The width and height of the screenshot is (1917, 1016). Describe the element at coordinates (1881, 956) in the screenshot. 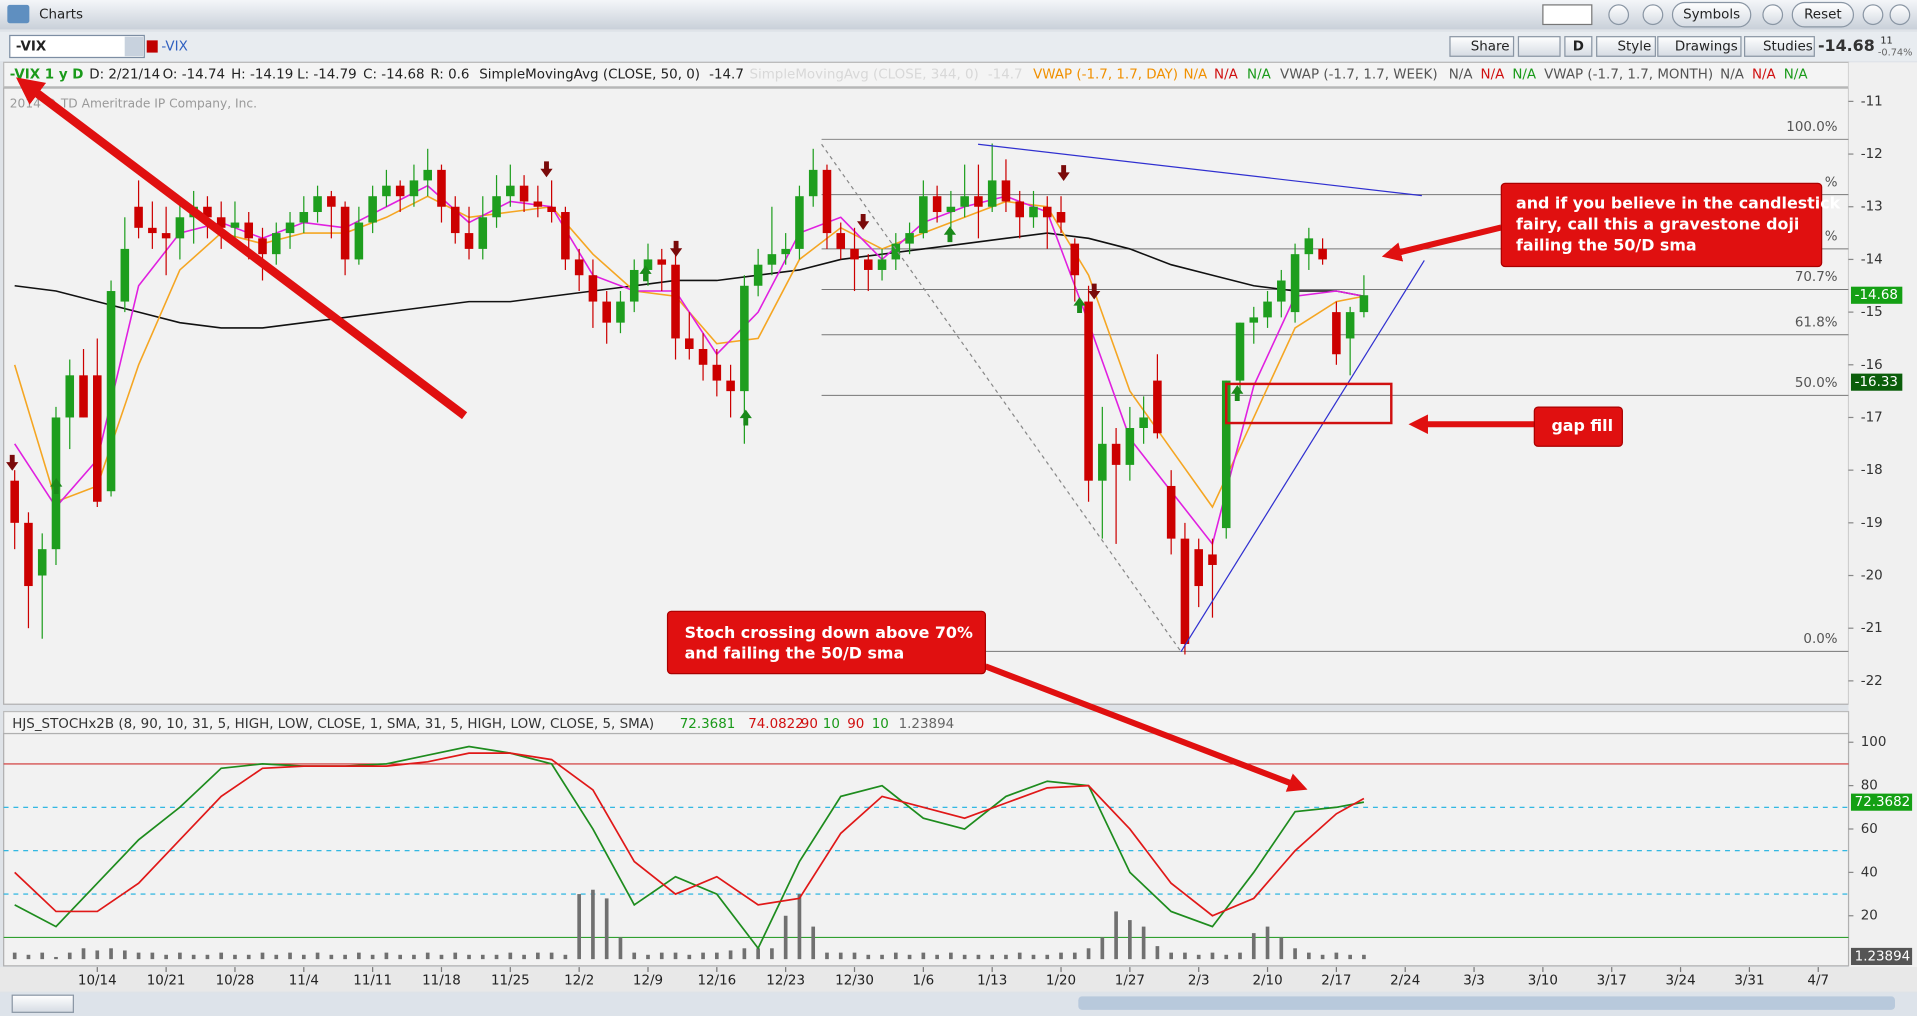

I see `value-marker` at that location.